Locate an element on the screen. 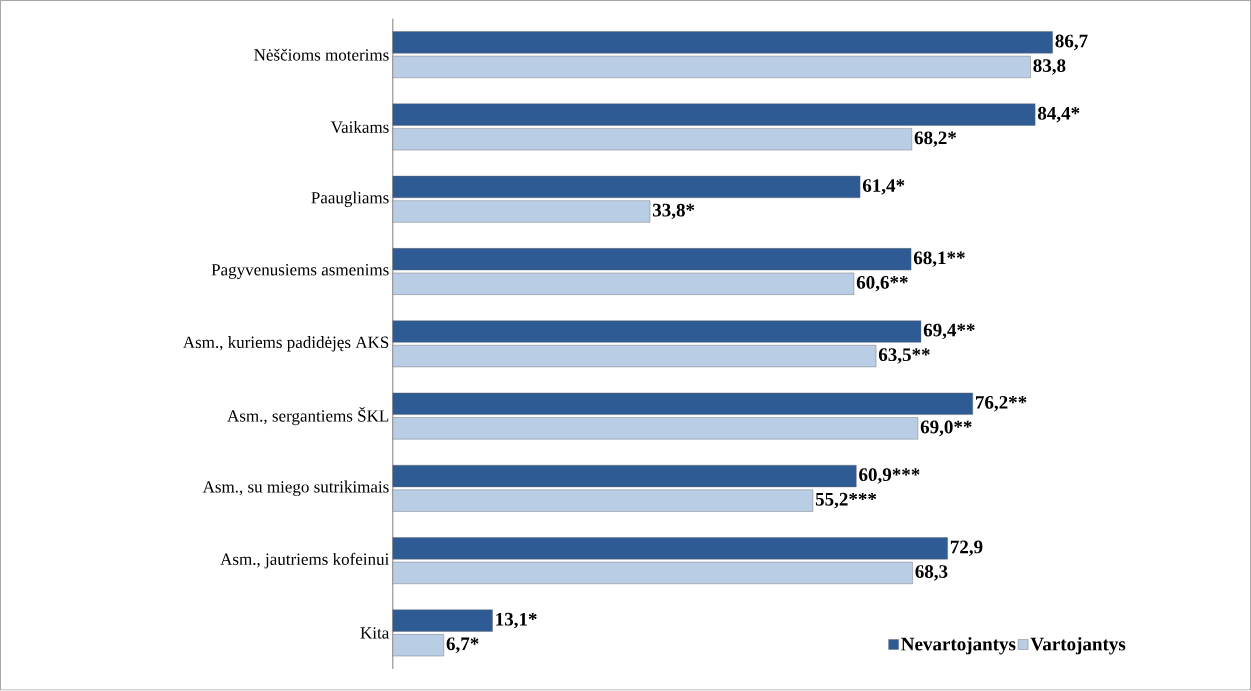  data-label: 76,2** is located at coordinates (1001, 404).